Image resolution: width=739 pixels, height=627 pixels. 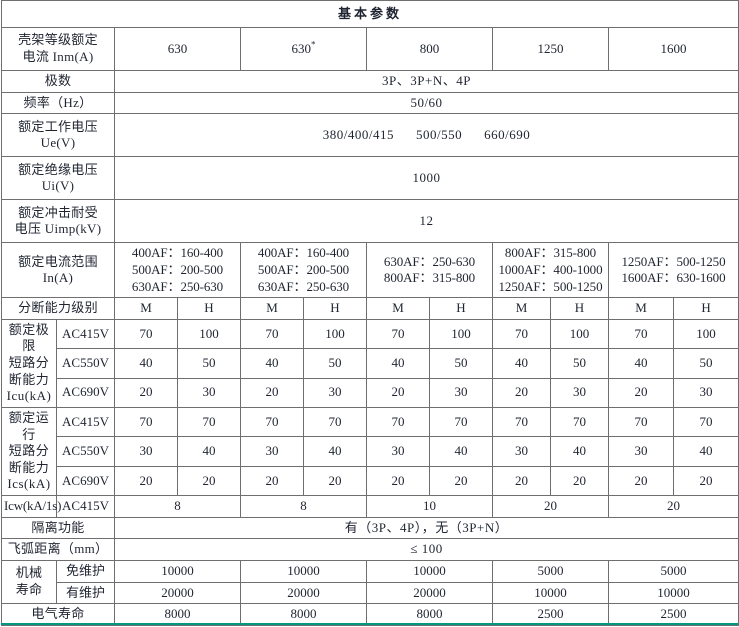 What do you see at coordinates (370, 308) in the screenshot?
I see `breaking-class-row: 分断能力级别 M H M H M H M H M H` at bounding box center [370, 308].